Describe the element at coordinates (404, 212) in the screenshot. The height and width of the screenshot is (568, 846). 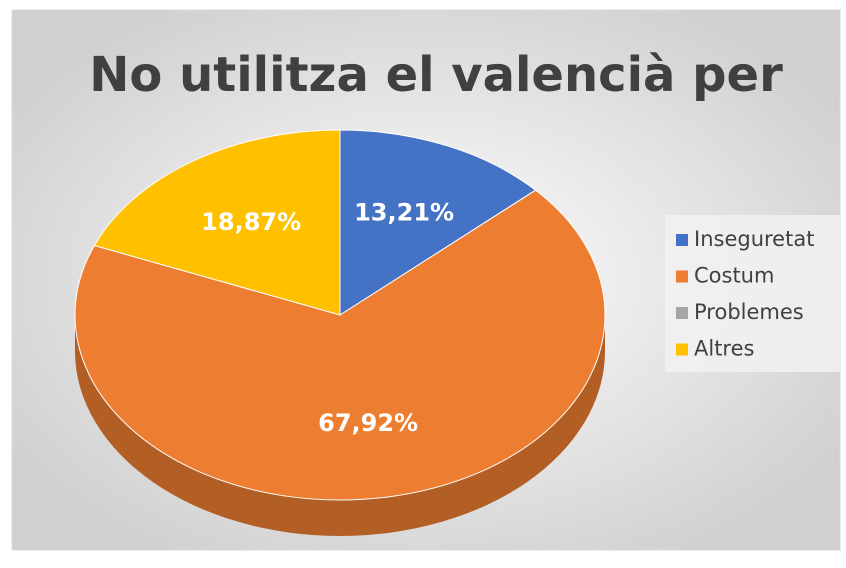
I see `data-label: 13,21%` at that location.